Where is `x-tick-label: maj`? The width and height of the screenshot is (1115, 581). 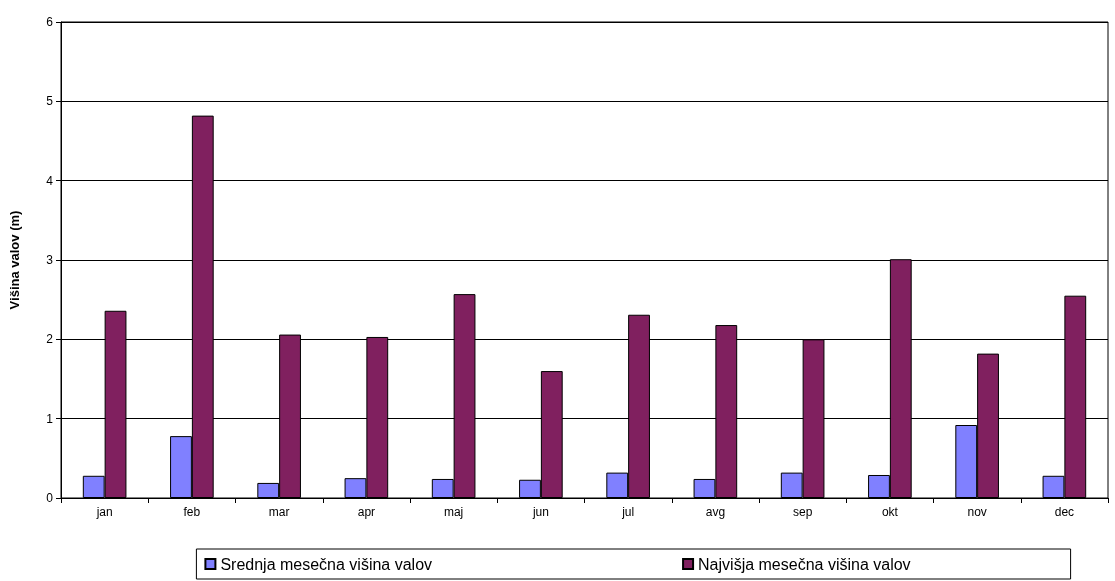 x-tick-label: maj is located at coordinates (453, 512).